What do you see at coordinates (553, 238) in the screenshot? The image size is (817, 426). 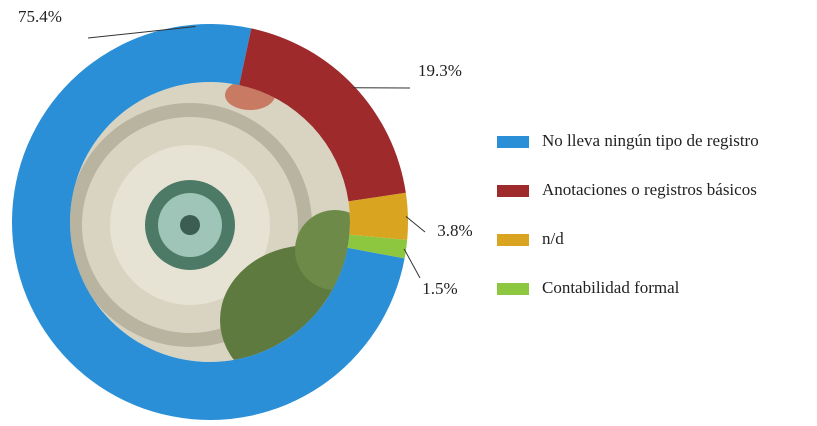 I see `legend-label: n/d` at bounding box center [553, 238].